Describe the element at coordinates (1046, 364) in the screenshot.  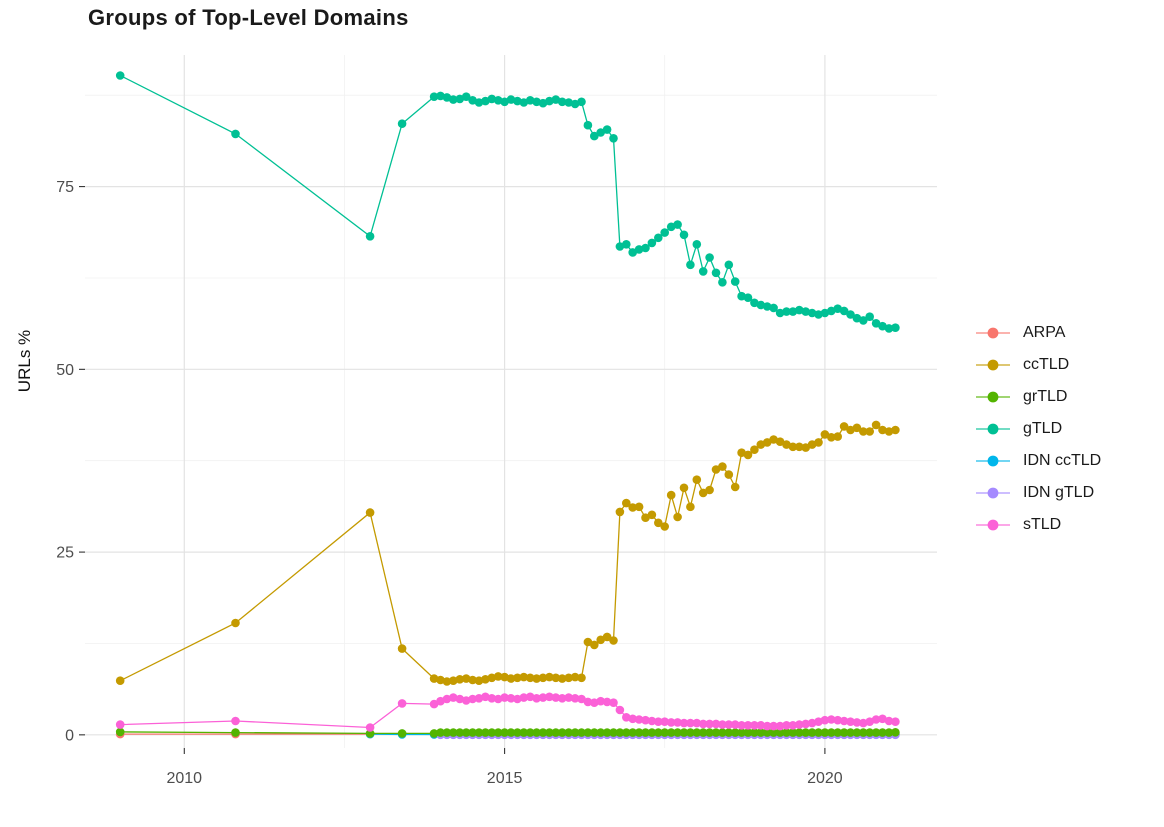
I see `legend-label: ccTLD` at that location.